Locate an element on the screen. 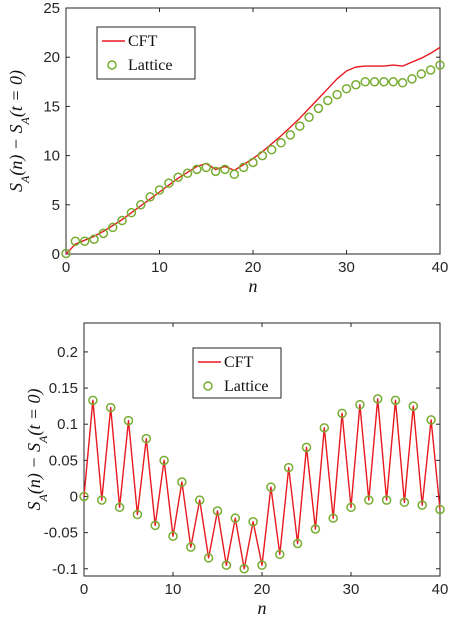 The width and height of the screenshot is (451, 625). bottom-x-tick-label: 40 is located at coordinates (440, 589).